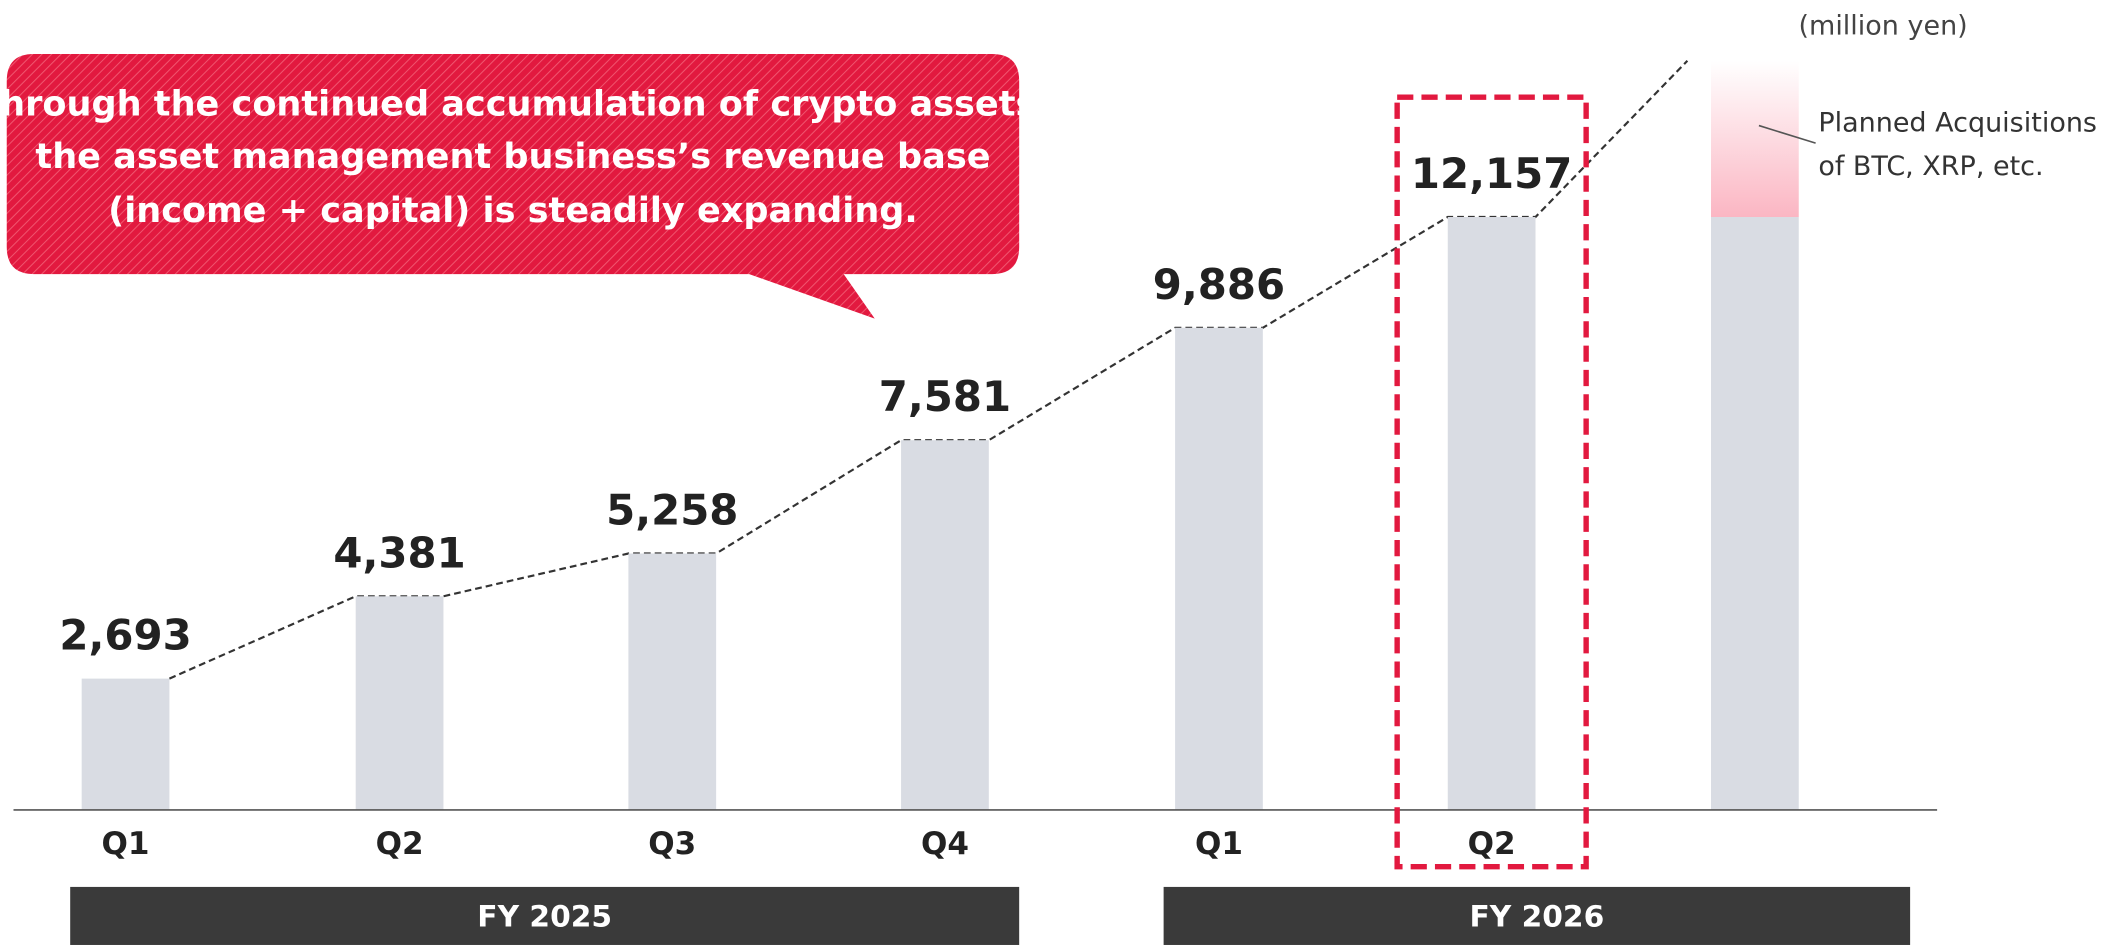  I want to click on value-label: 4,381, so click(399, 552).